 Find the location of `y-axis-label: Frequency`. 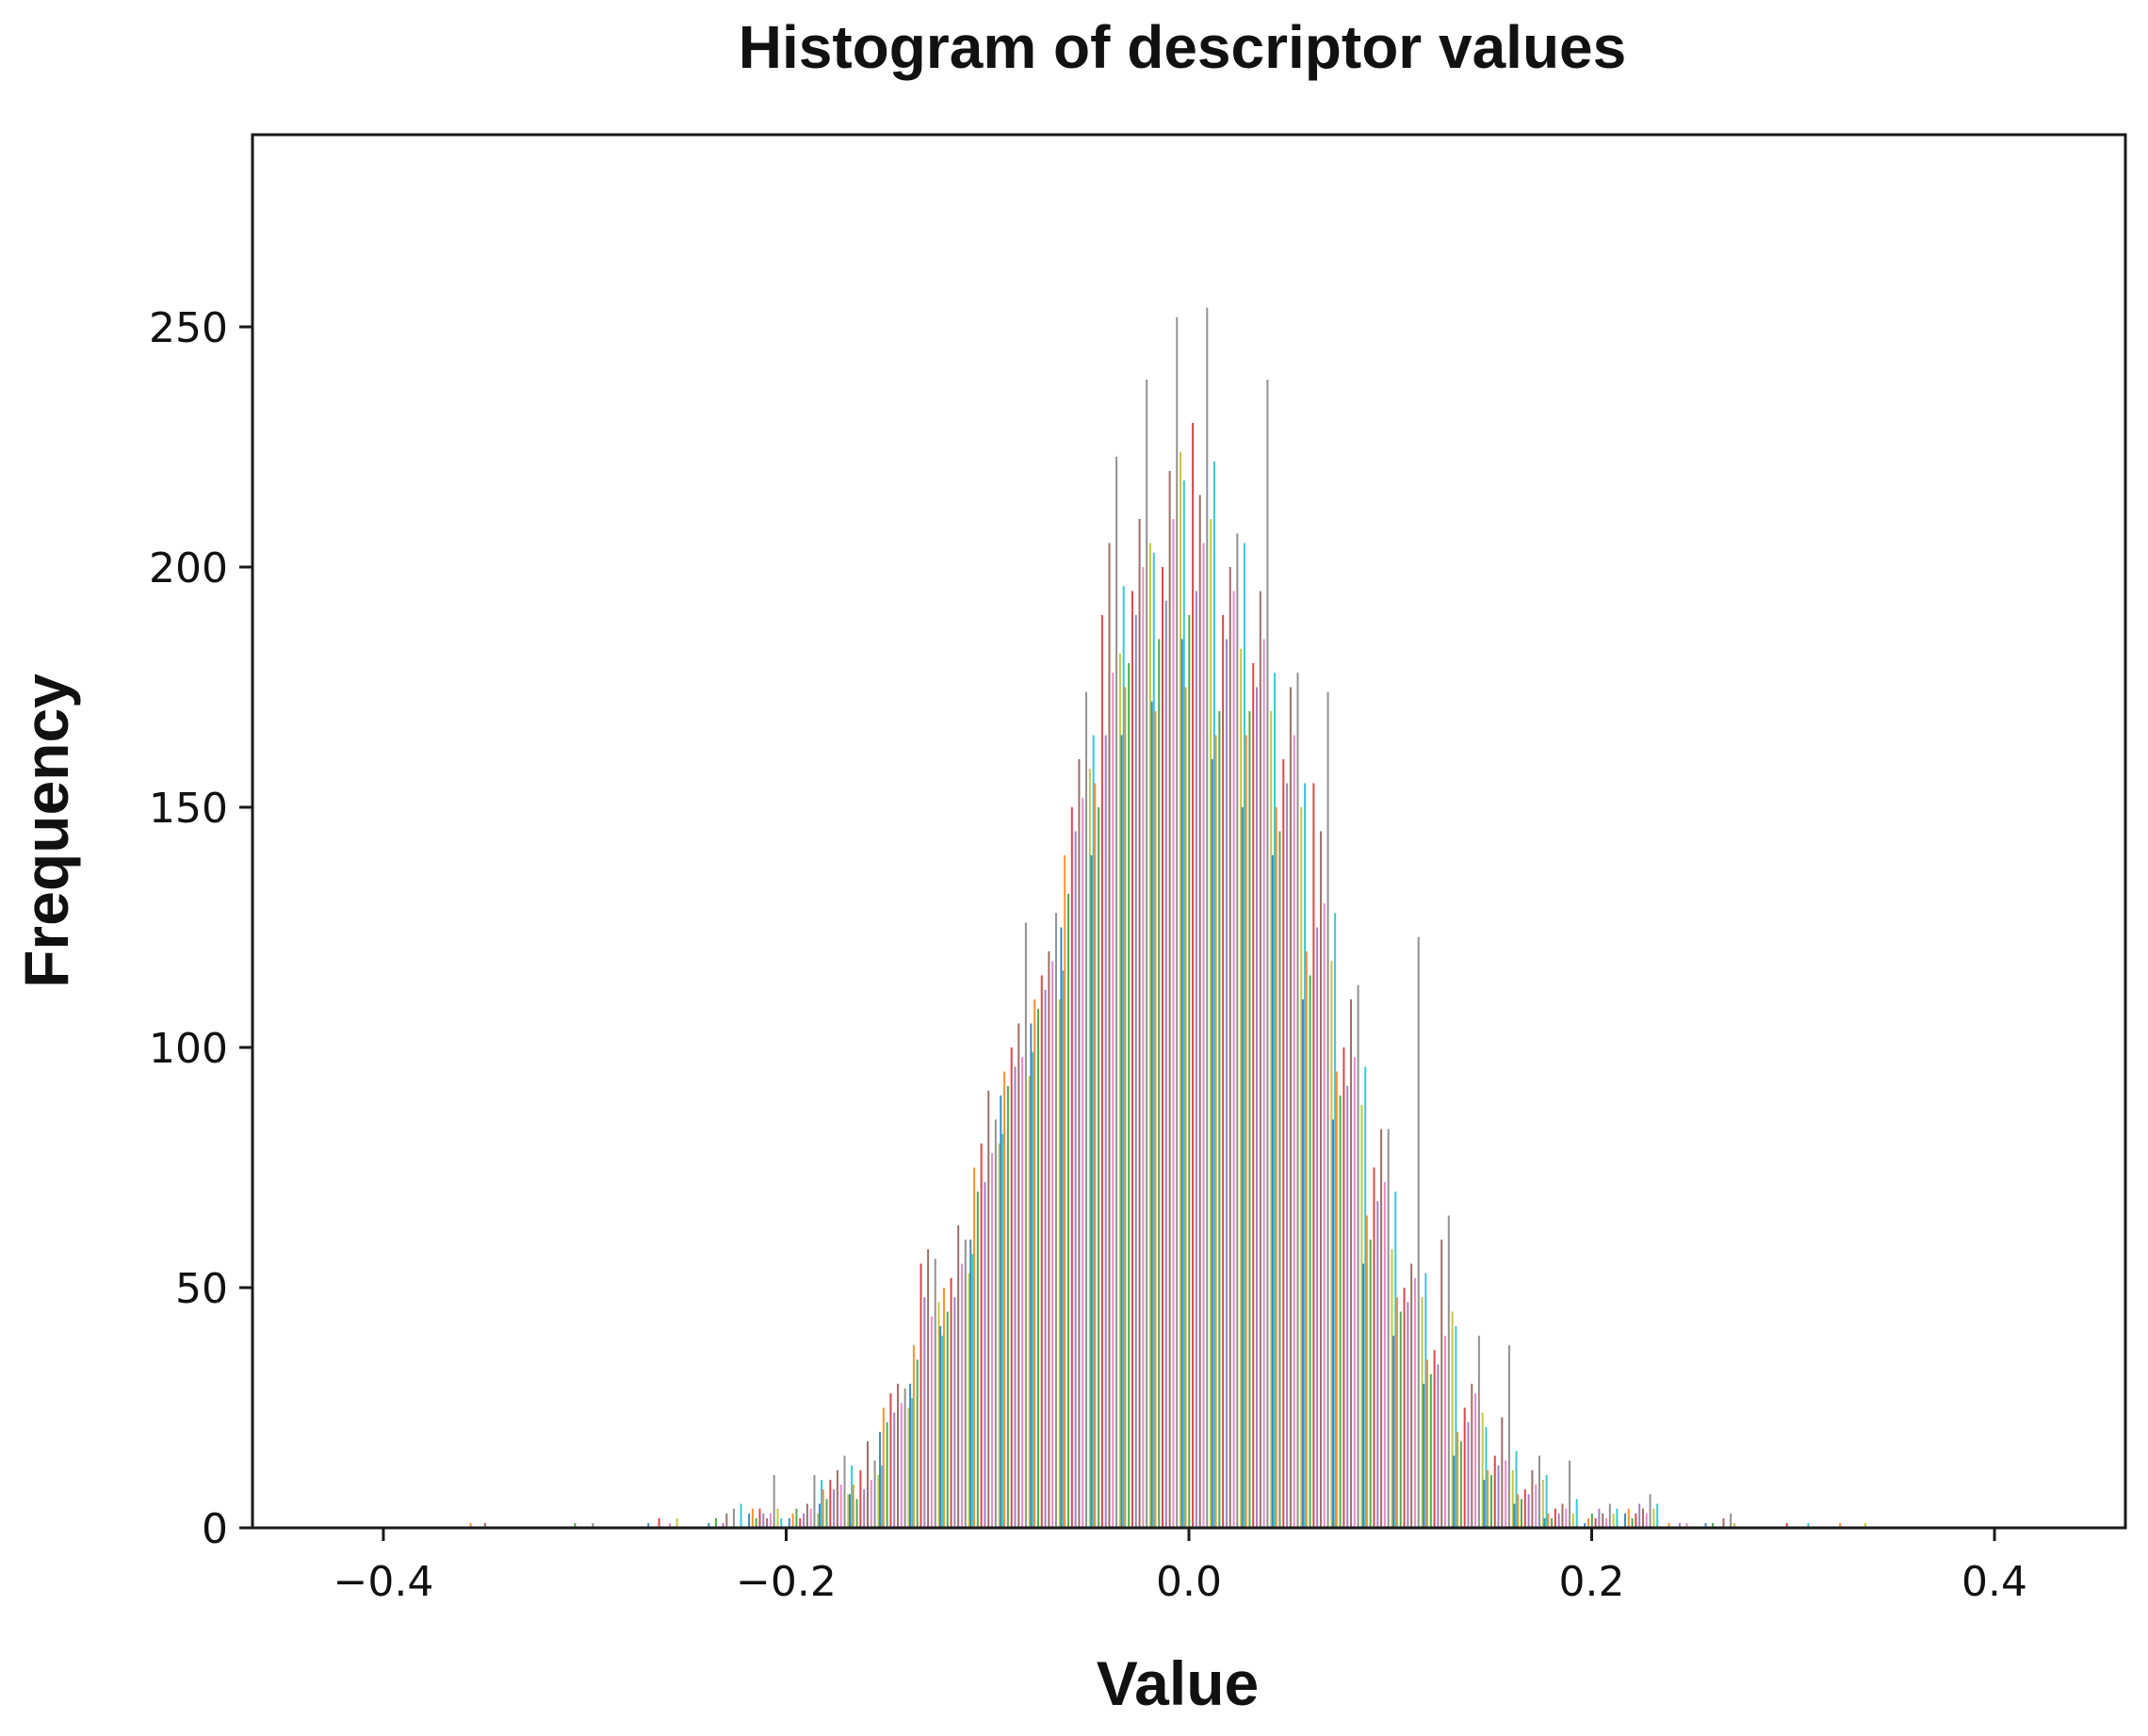

y-axis-label: Frequency is located at coordinates (46, 830).